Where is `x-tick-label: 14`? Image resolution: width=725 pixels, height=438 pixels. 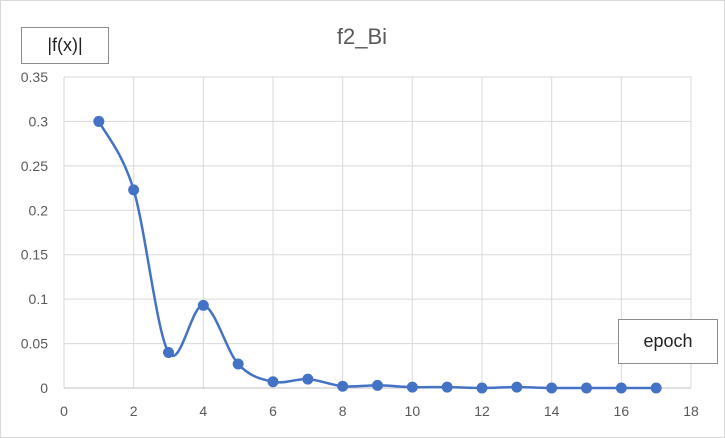 x-tick-label: 14 is located at coordinates (552, 411).